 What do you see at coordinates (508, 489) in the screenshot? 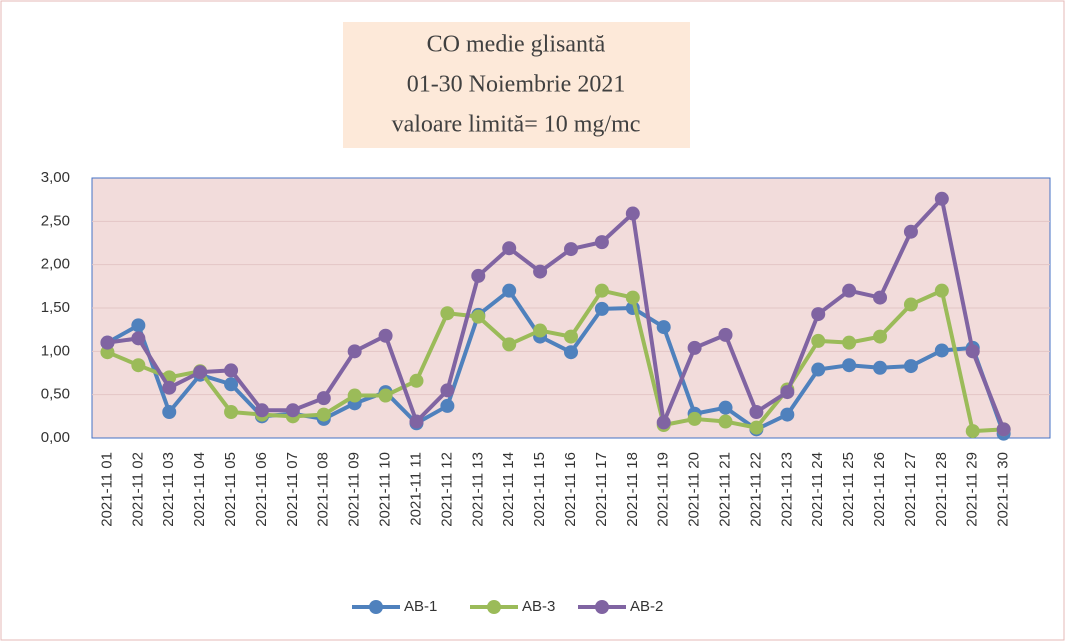
I see `x-tick-label: 2021-11 14` at bounding box center [508, 489].